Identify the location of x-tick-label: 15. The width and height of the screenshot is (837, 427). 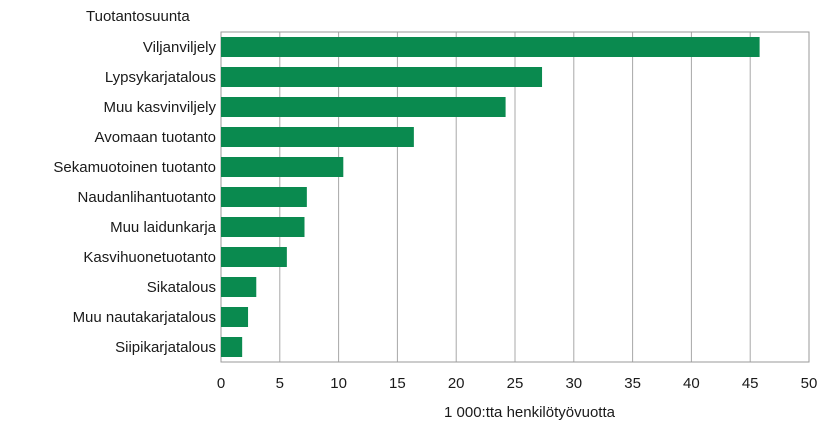
(397, 383).